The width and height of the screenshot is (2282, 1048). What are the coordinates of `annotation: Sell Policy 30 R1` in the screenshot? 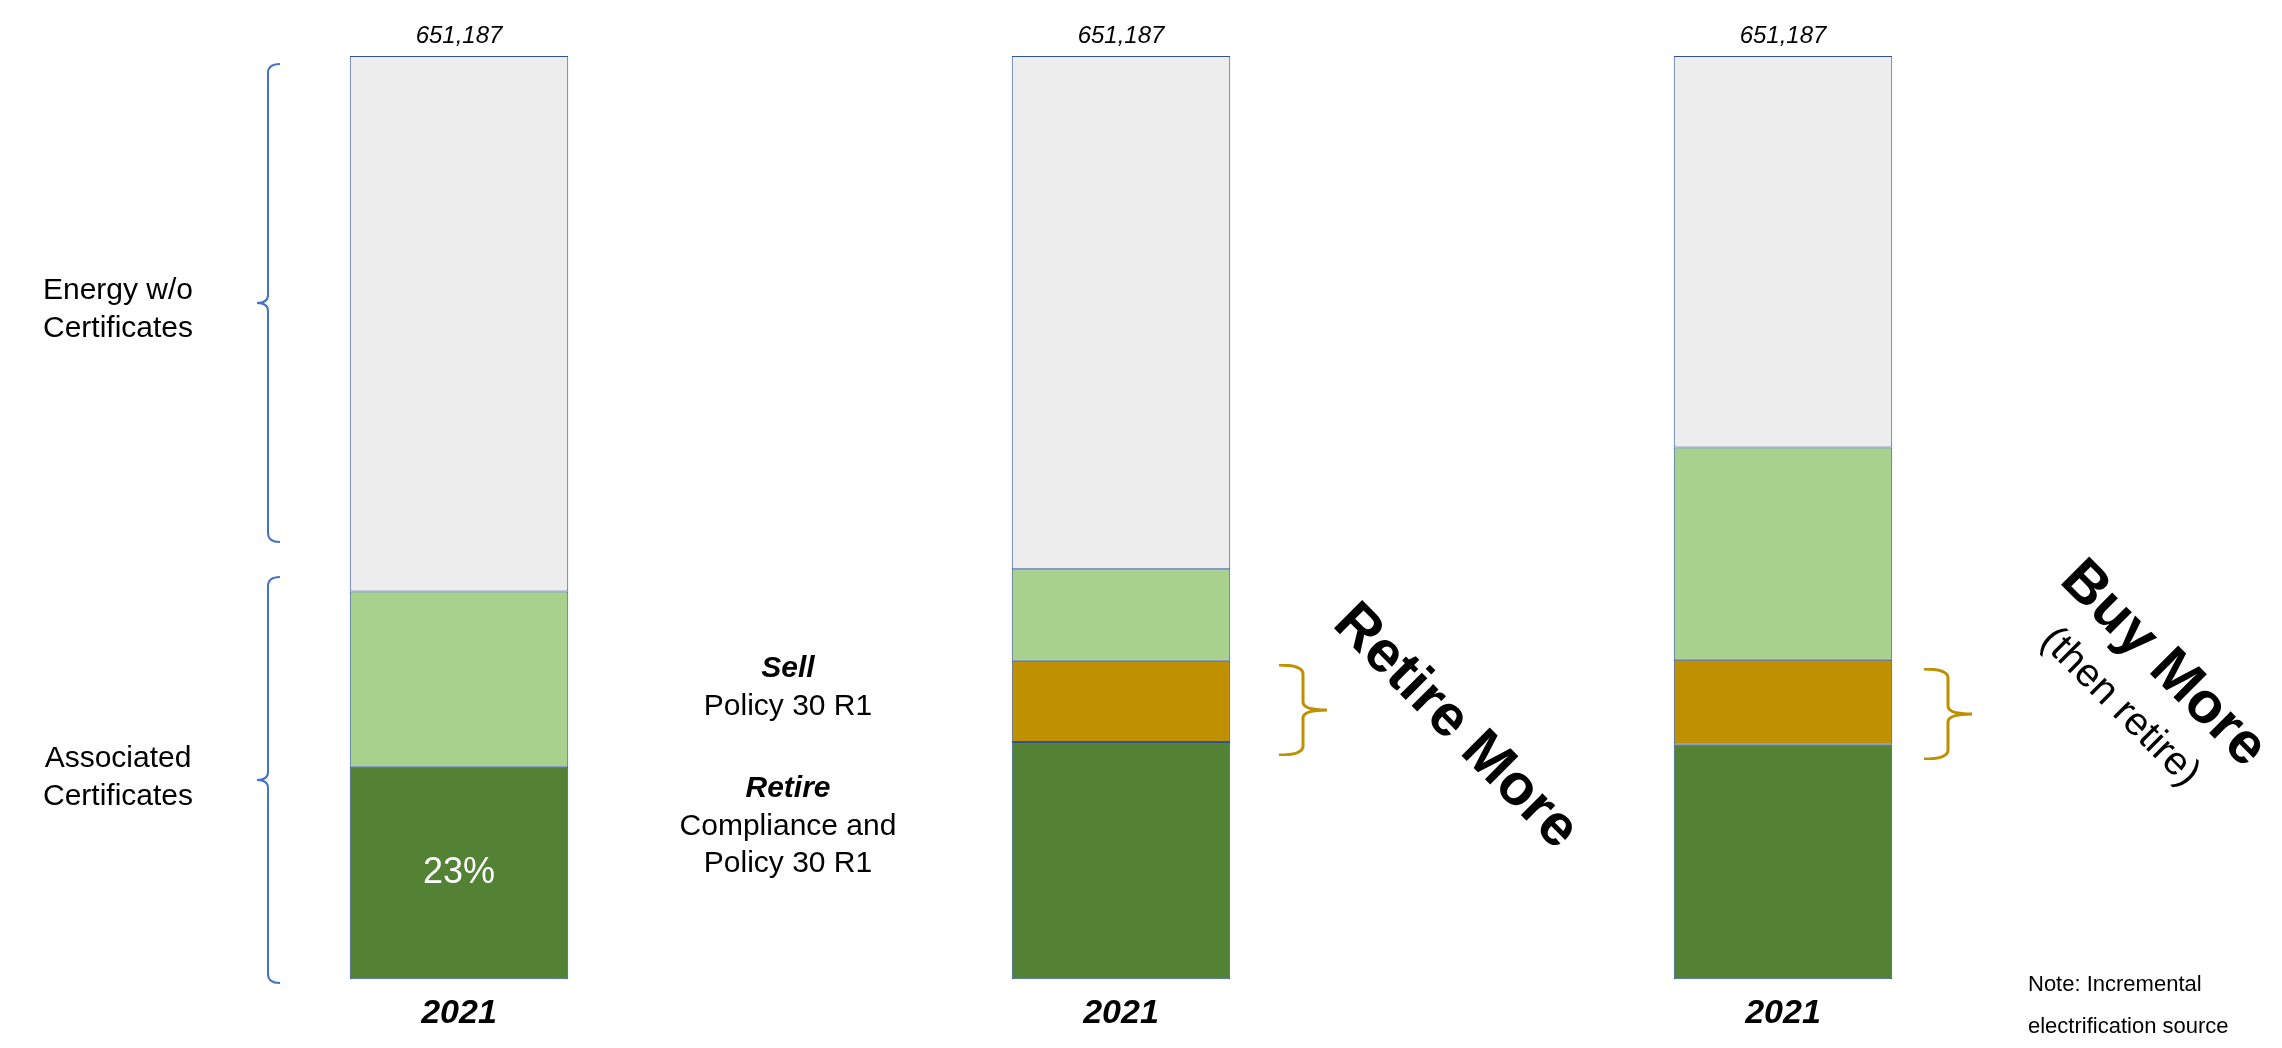 It's located at (788, 686).